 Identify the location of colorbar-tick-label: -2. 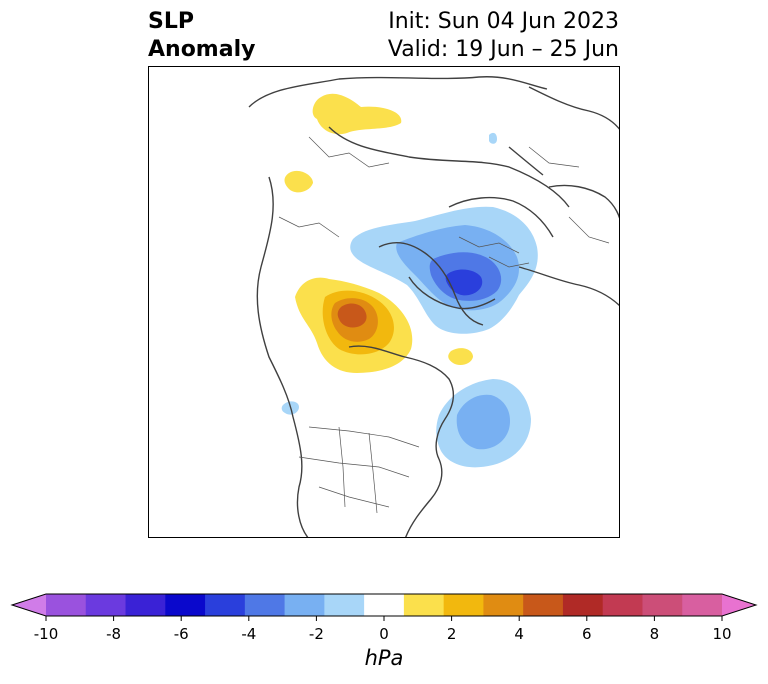
(316, 634).